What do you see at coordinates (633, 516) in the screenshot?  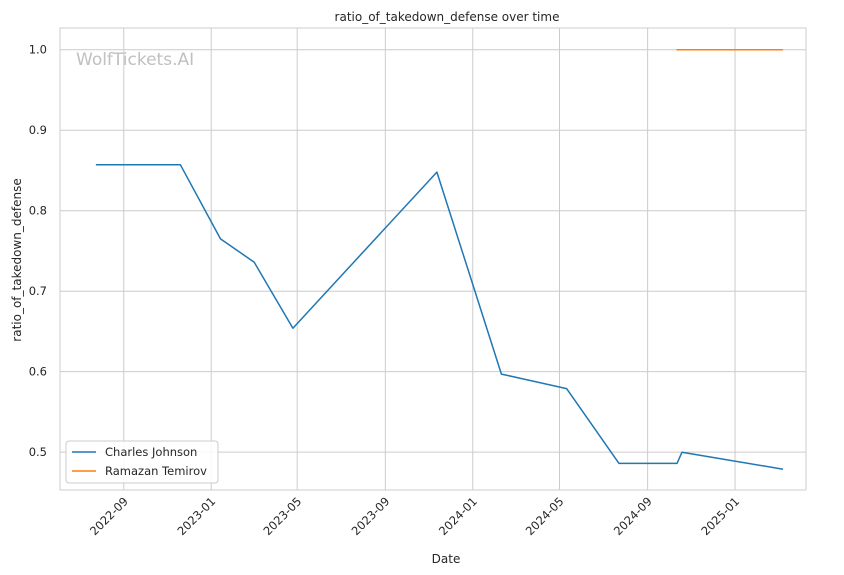 I see `x-tick-label: 2024-09` at bounding box center [633, 516].